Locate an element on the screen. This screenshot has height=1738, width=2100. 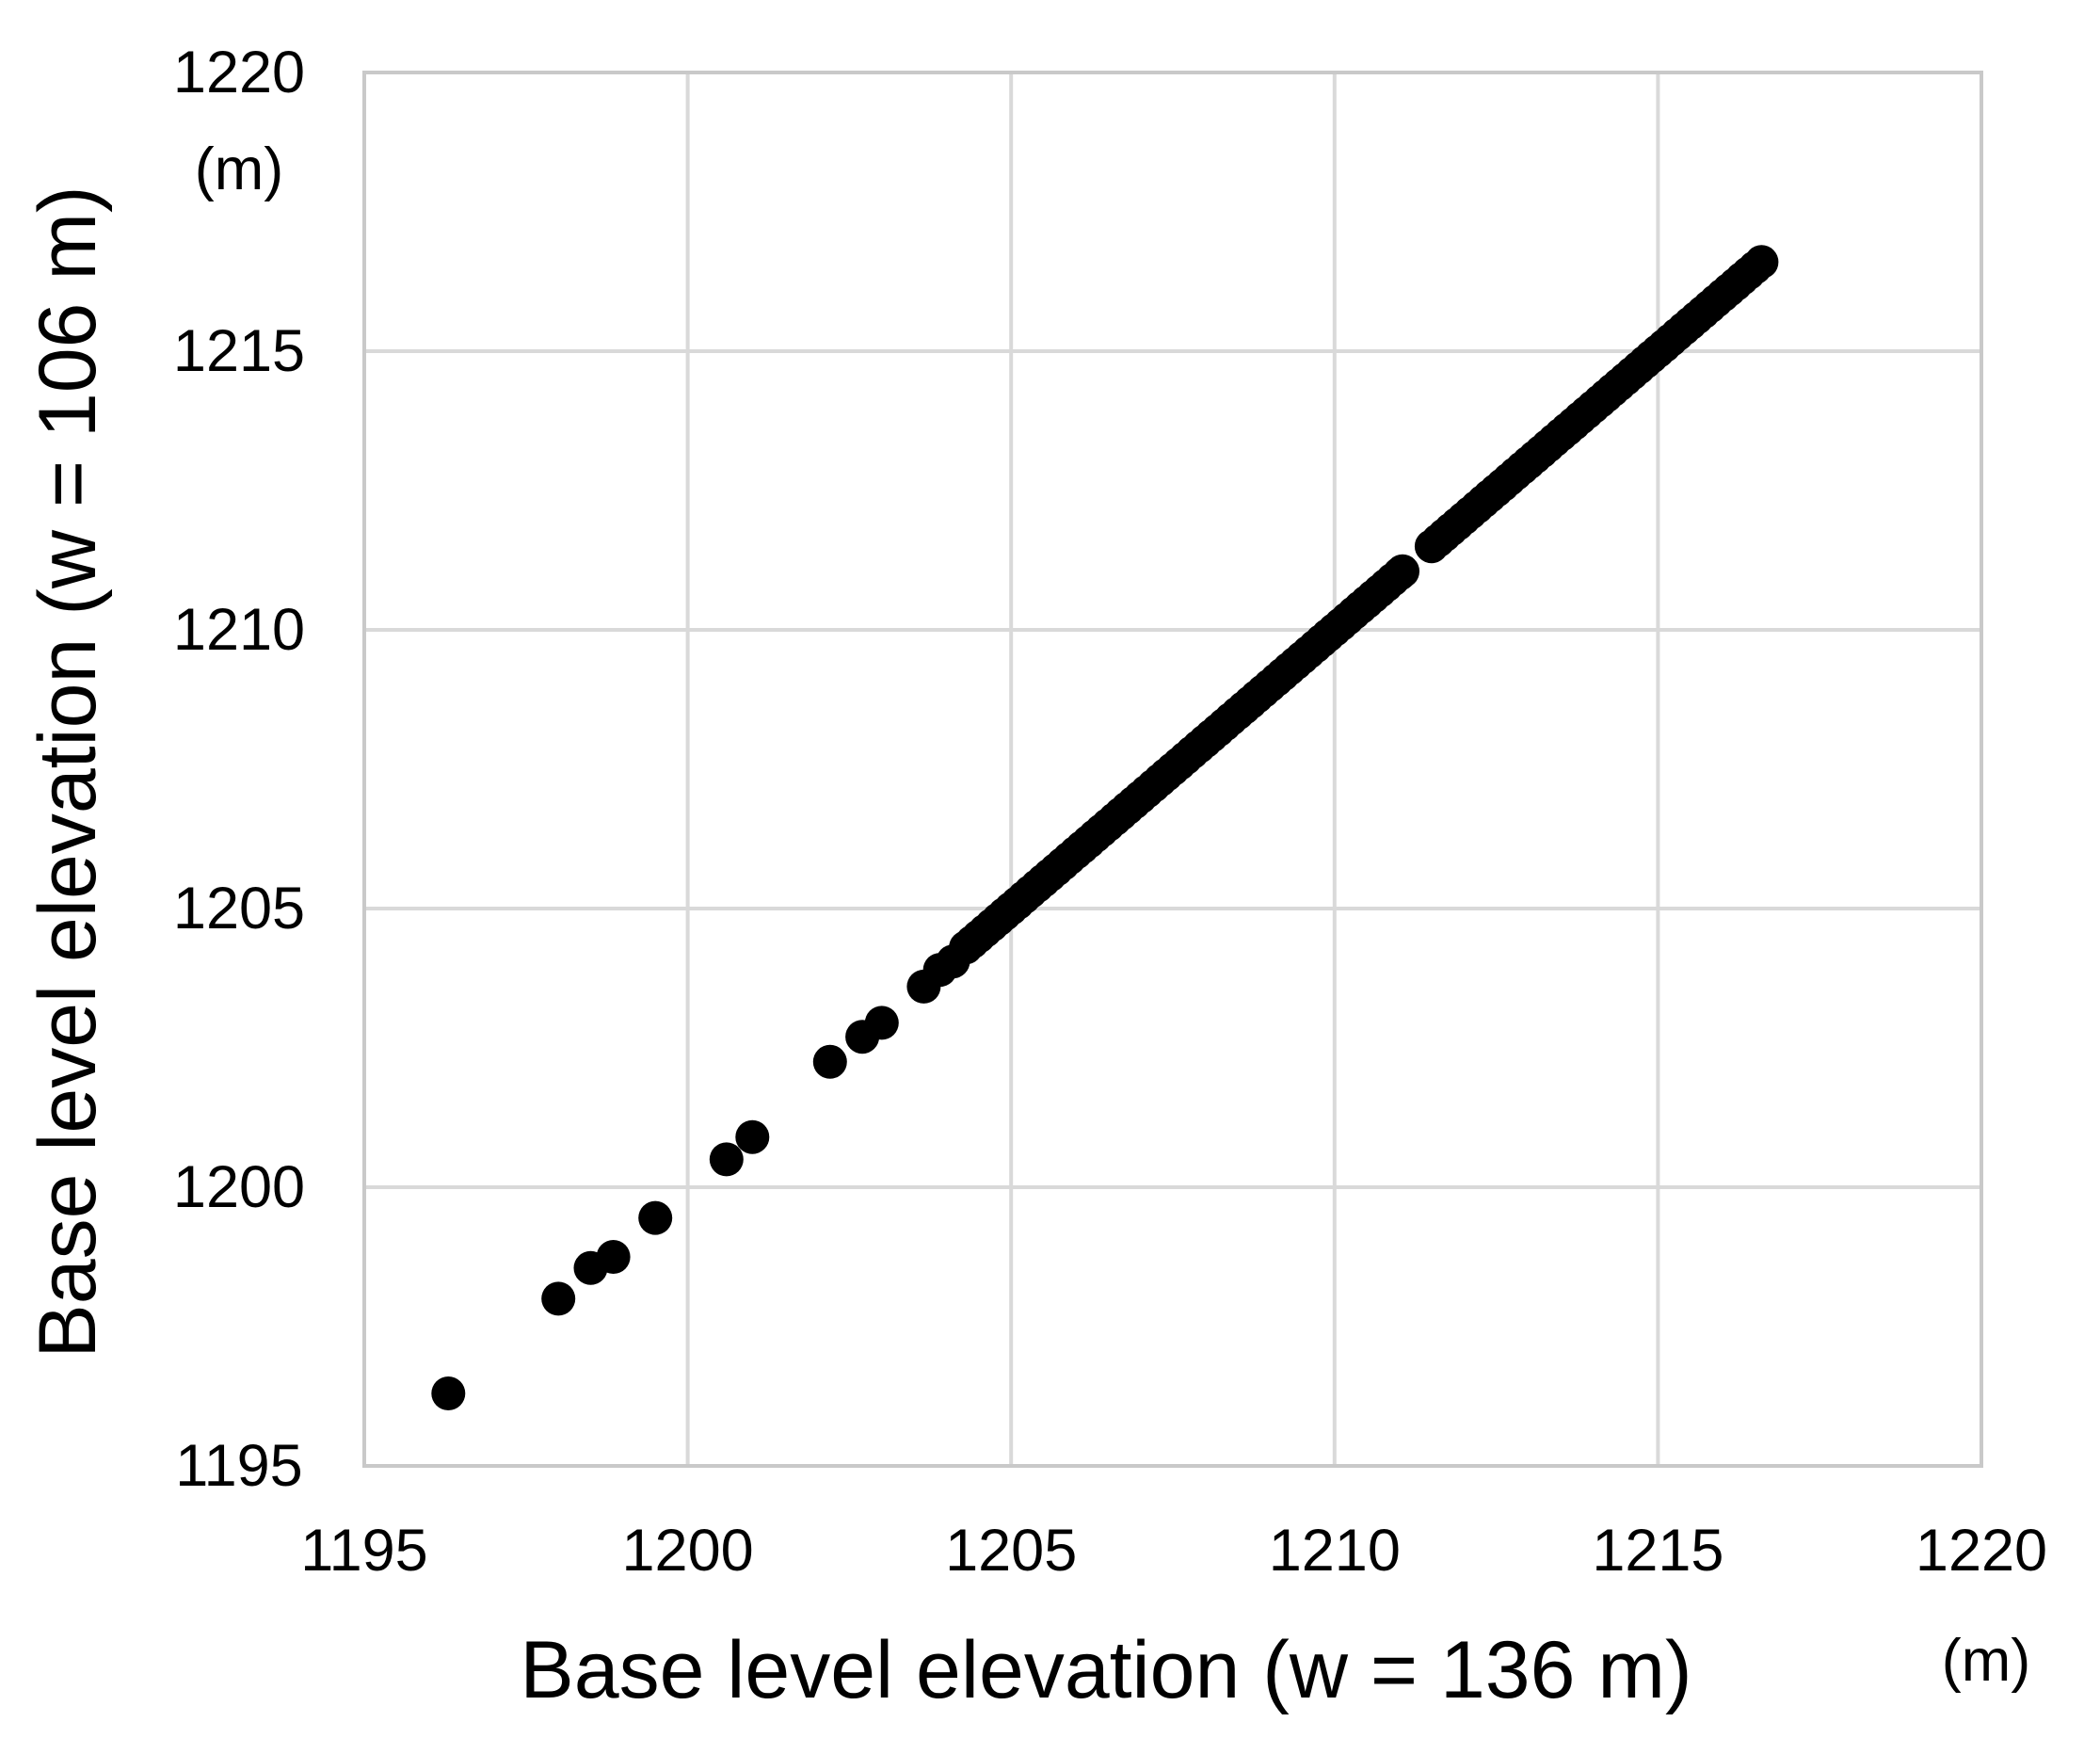
y-tick-label: 1195 is located at coordinates (238, 1466).